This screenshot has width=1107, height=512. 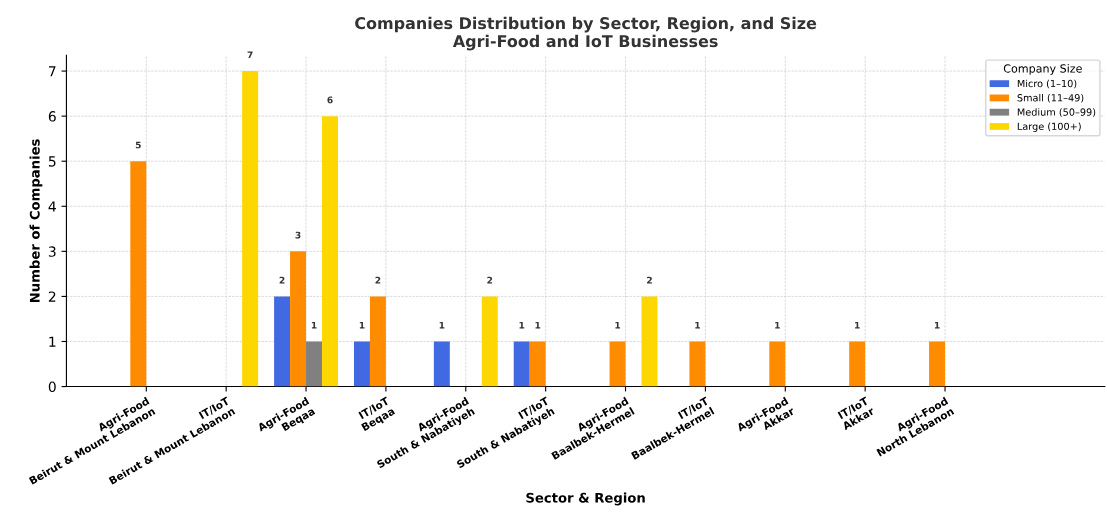 I want to click on data-label: 3, so click(x=298, y=235).